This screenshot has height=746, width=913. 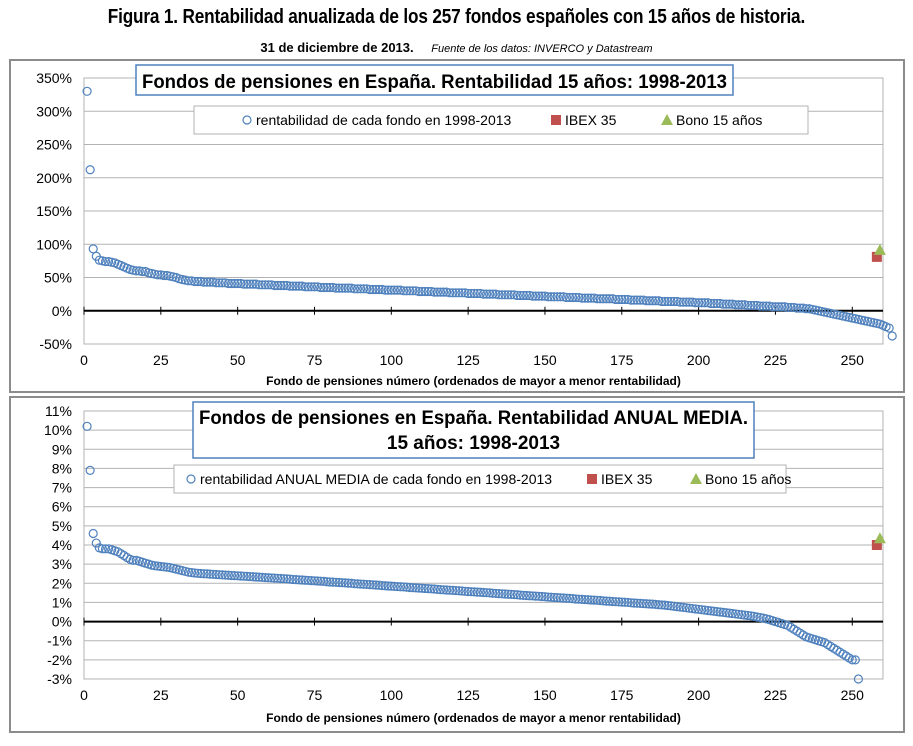 I want to click on y-tick-label: 9%, so click(x=62, y=449).